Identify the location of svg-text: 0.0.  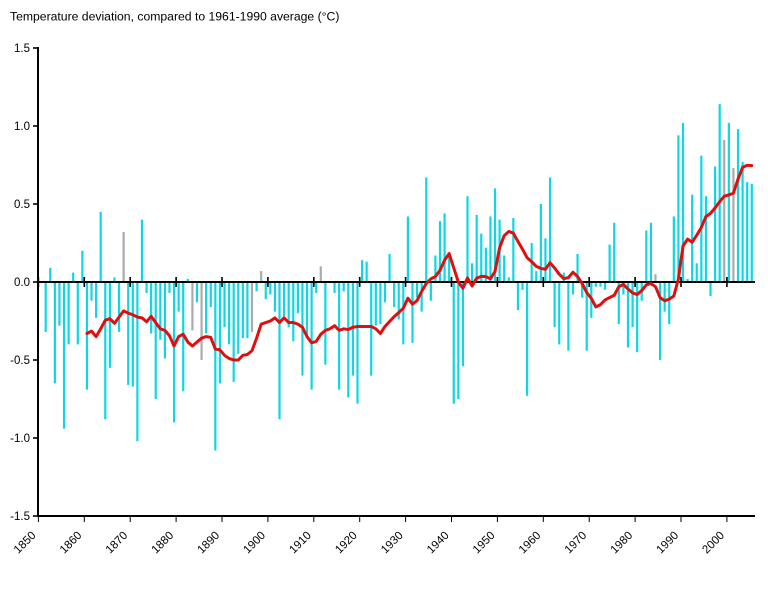
(22, 283).